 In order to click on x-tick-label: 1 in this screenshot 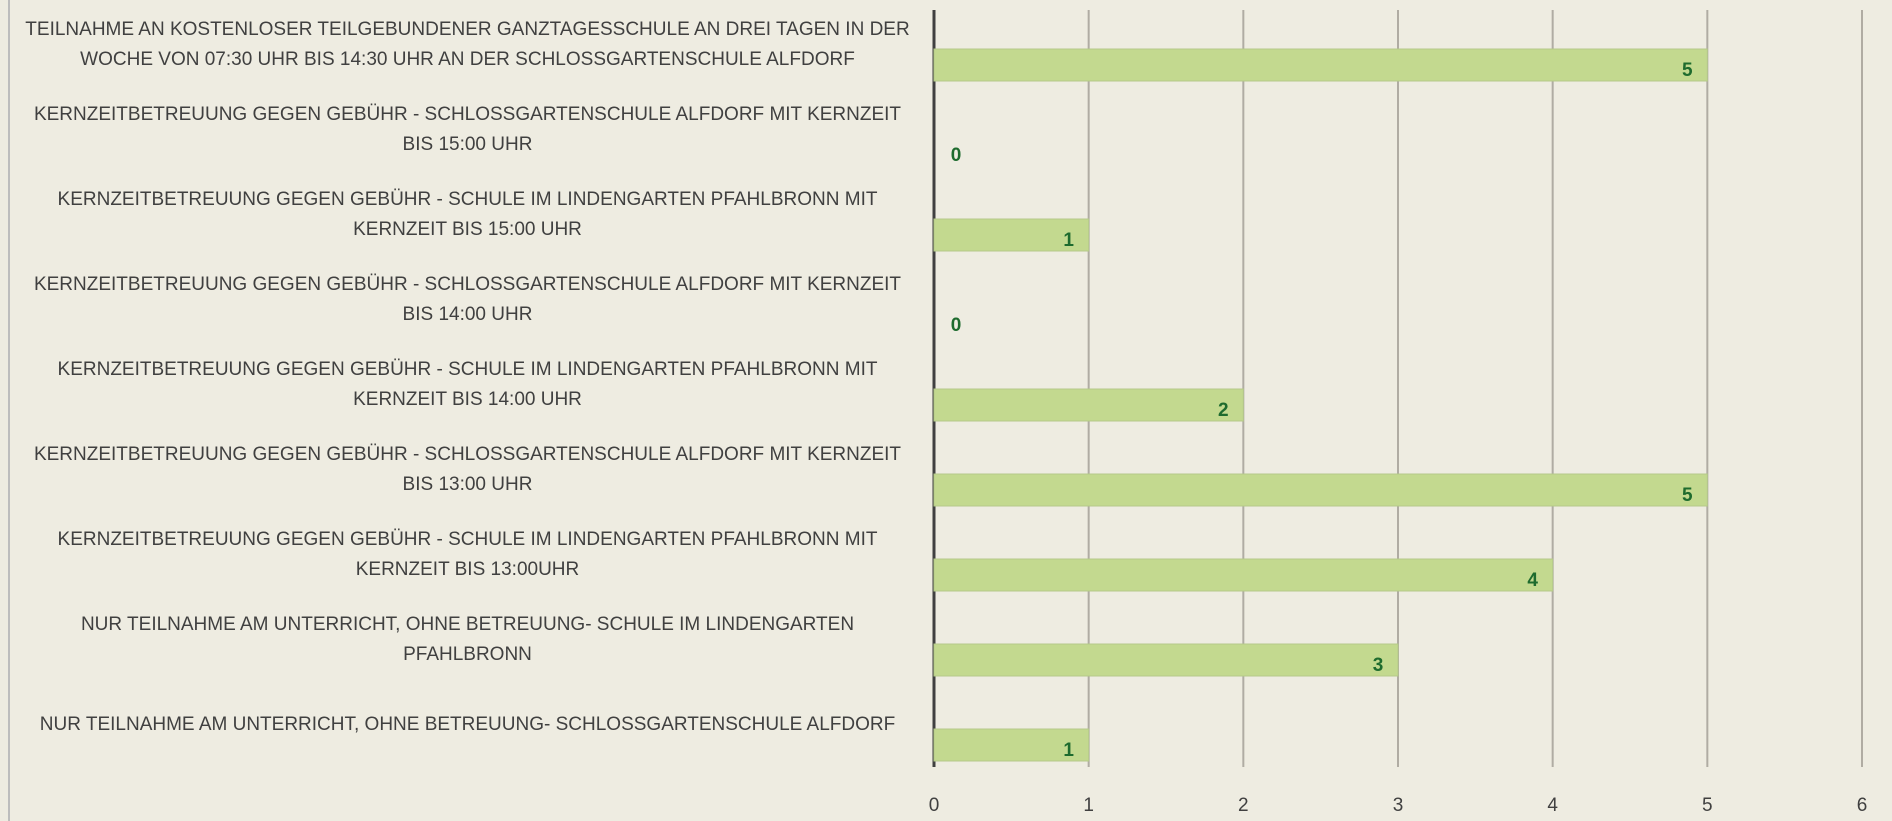, I will do `click(1088, 805)`.